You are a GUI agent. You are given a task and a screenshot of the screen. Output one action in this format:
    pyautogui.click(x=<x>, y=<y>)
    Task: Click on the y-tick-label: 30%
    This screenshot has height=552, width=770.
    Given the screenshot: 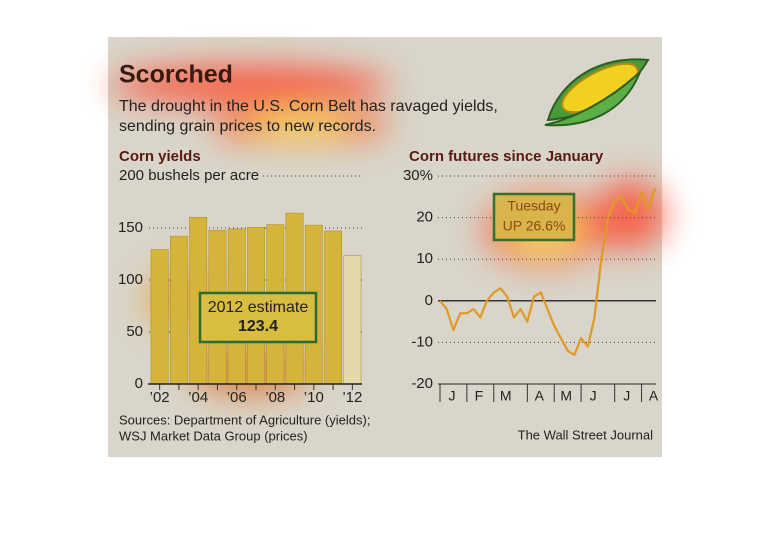 What is the action you would take?
    pyautogui.click(x=418, y=175)
    